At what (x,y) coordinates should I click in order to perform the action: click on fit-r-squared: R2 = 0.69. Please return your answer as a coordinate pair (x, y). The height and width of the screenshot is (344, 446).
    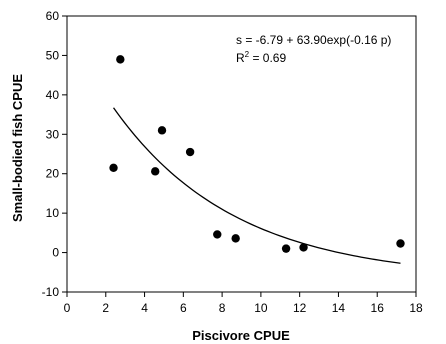
    Looking at the image, I should click on (261, 57).